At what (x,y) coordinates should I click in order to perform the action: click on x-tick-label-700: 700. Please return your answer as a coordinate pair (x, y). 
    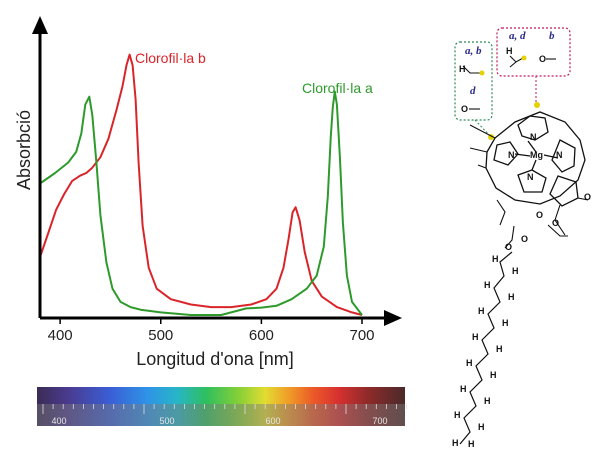
    Looking at the image, I should click on (362, 335).